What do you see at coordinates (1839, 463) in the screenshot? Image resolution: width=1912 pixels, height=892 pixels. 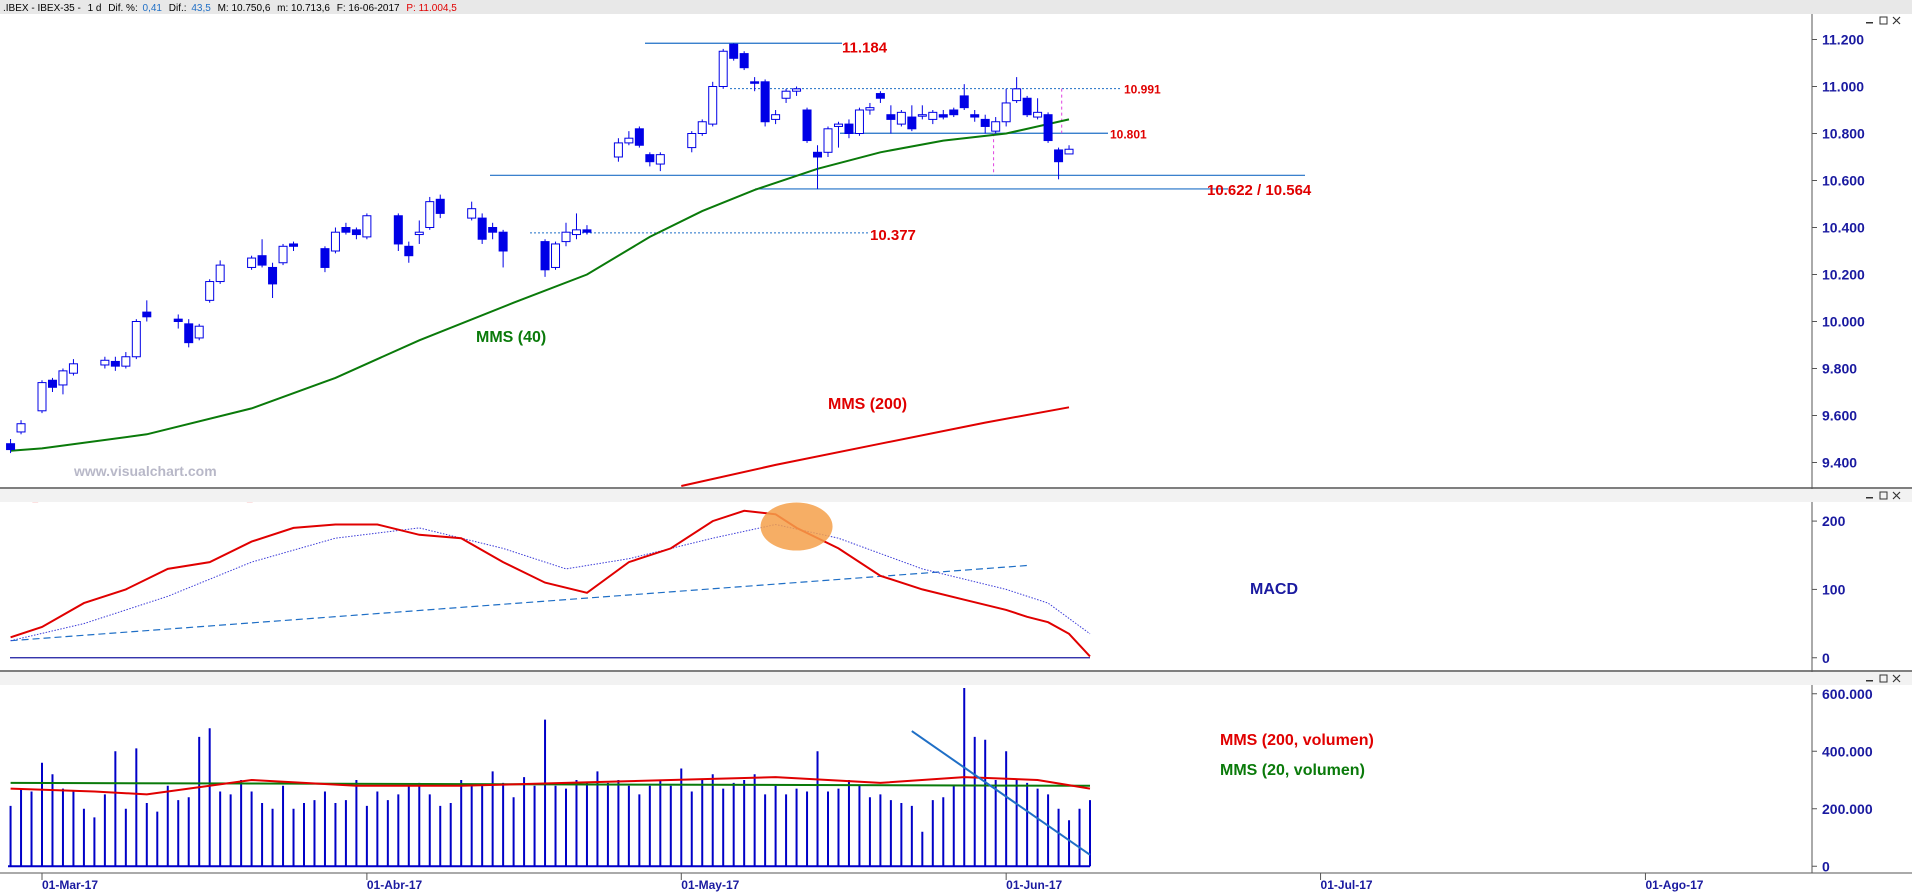 I see `y-tick-label: 9.400` at bounding box center [1839, 463].